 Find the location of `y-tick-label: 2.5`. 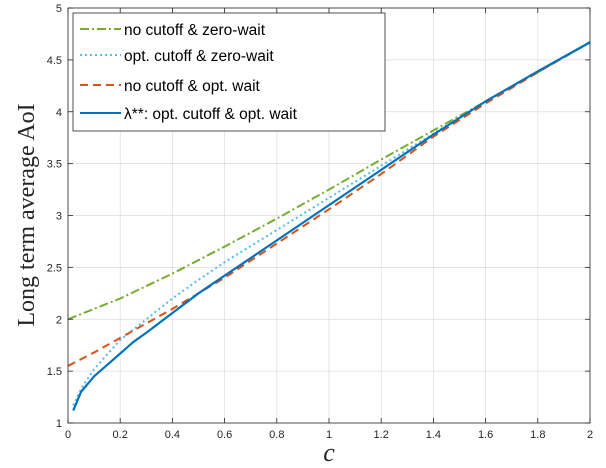

y-tick-label: 2.5 is located at coordinates (54, 268).